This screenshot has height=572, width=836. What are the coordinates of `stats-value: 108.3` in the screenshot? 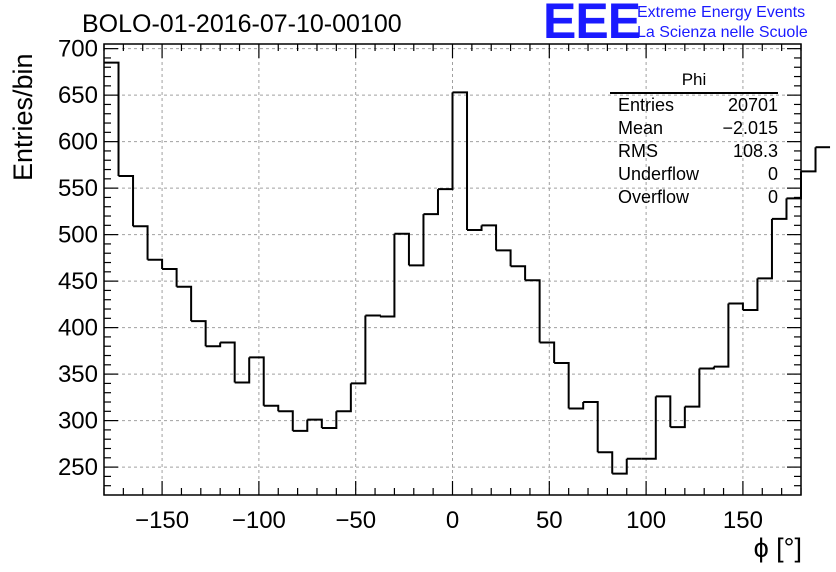 It's located at (755, 151).